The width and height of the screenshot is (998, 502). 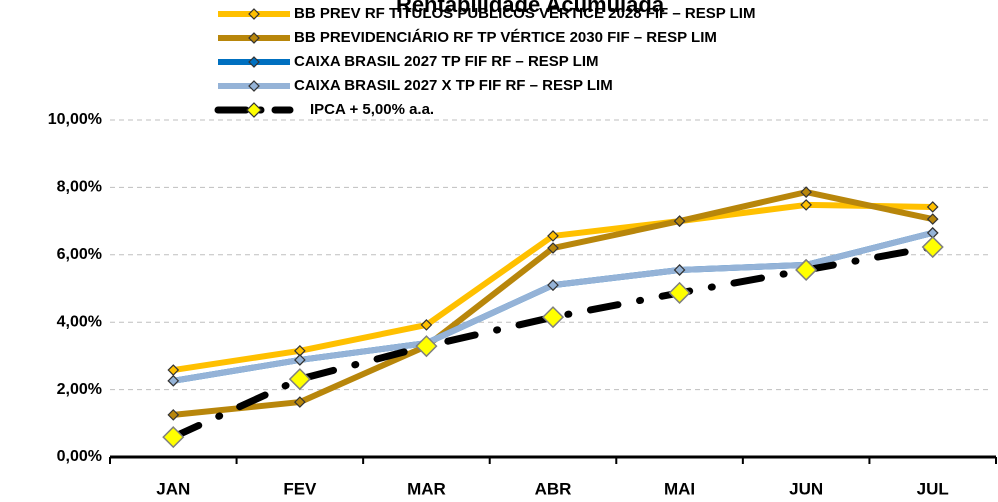 I want to click on x-tick-label: MAR, so click(x=426, y=488).